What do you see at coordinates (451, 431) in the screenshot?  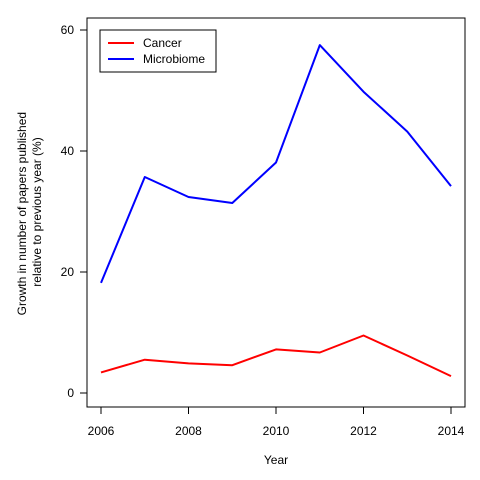 I see `x-tick-label-2014: 2014` at bounding box center [451, 431].